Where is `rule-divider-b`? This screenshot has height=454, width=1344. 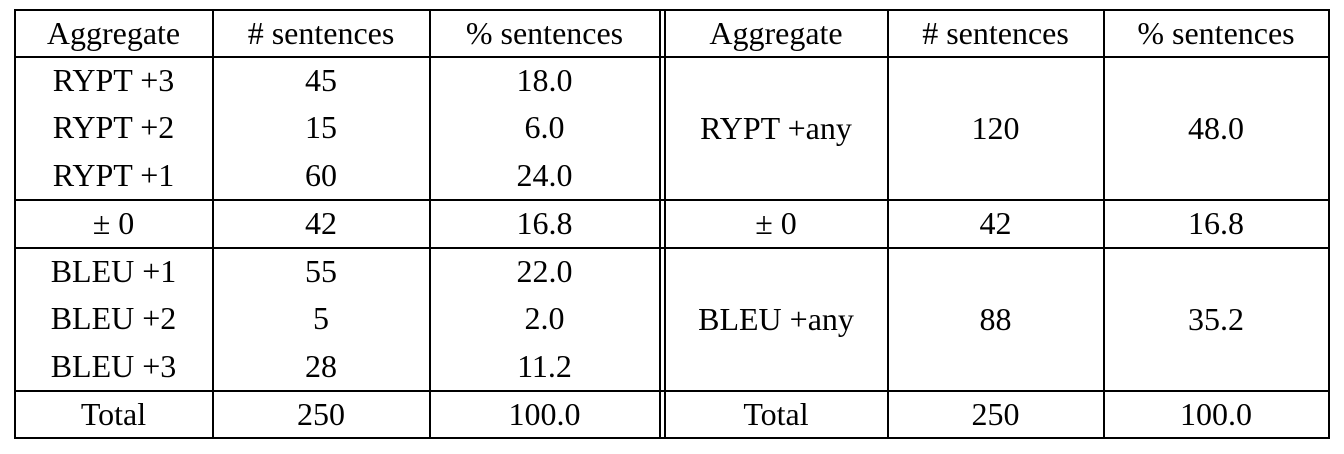 rule-divider-b is located at coordinates (665, 224).